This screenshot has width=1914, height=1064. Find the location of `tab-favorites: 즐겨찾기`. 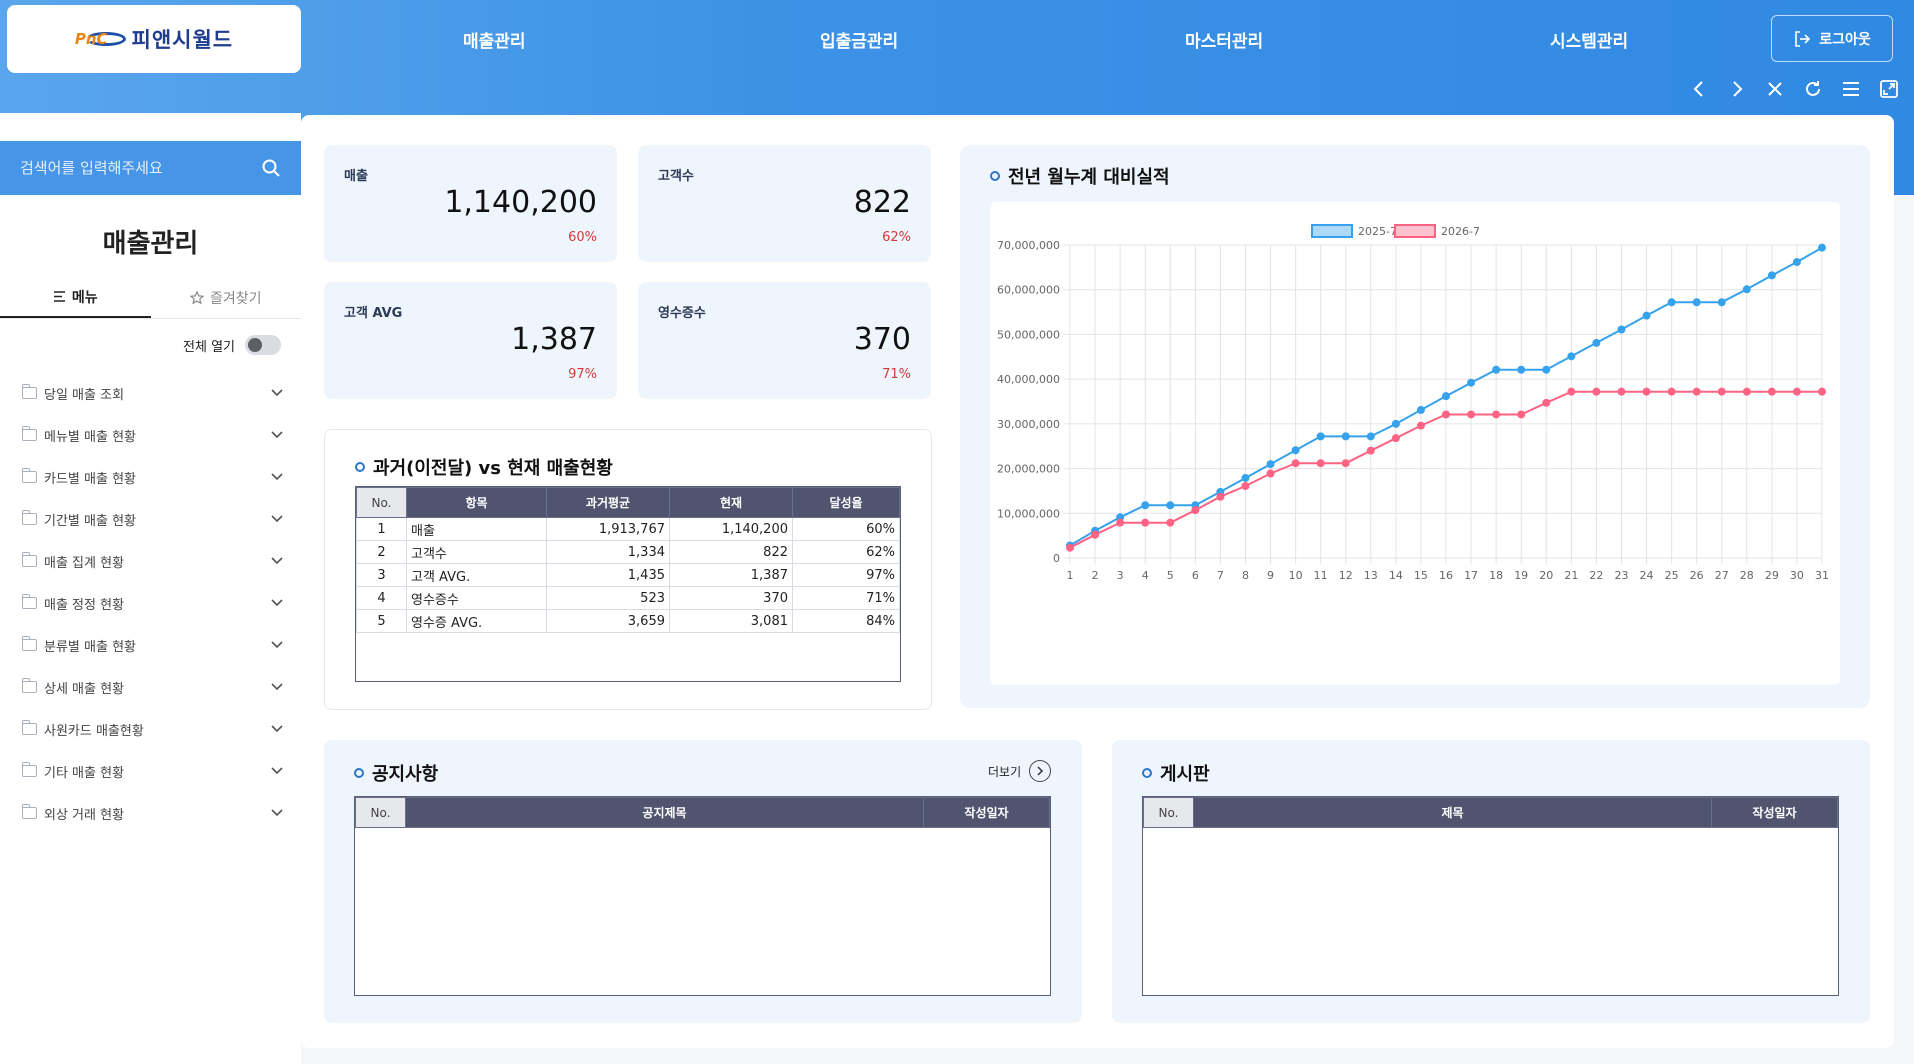

tab-favorites: 즐겨찾기 is located at coordinates (226, 297).